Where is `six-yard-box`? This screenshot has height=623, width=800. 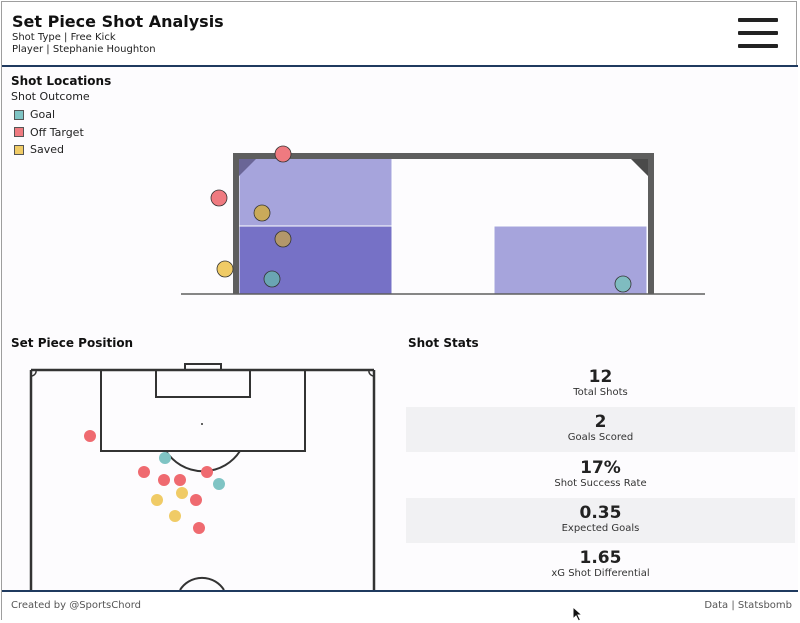
six-yard-box is located at coordinates (203, 383).